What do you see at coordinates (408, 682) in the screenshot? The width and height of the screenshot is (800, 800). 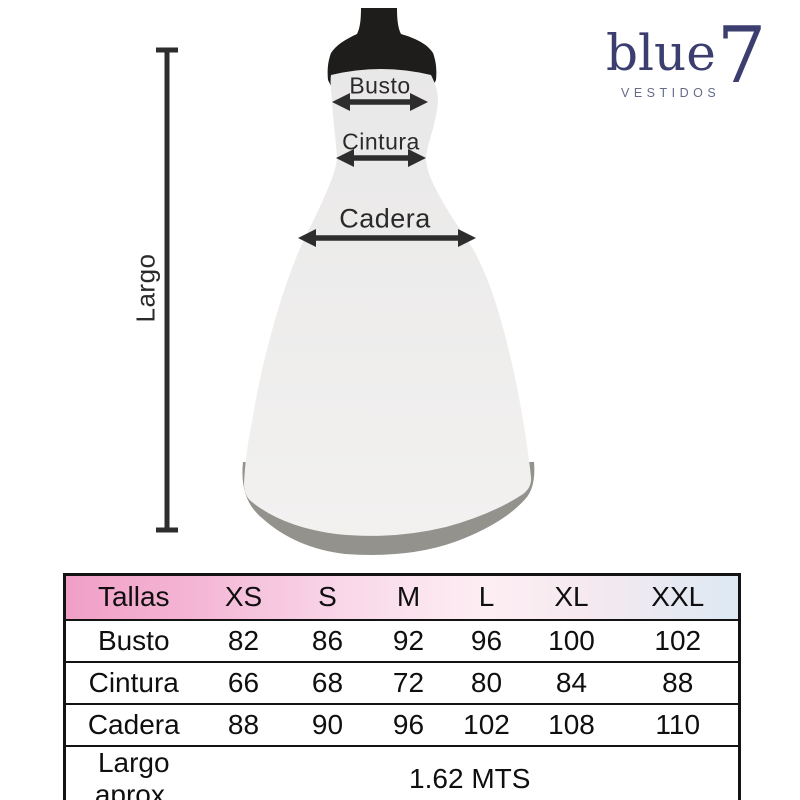 I see `cintura-m: 72` at bounding box center [408, 682].